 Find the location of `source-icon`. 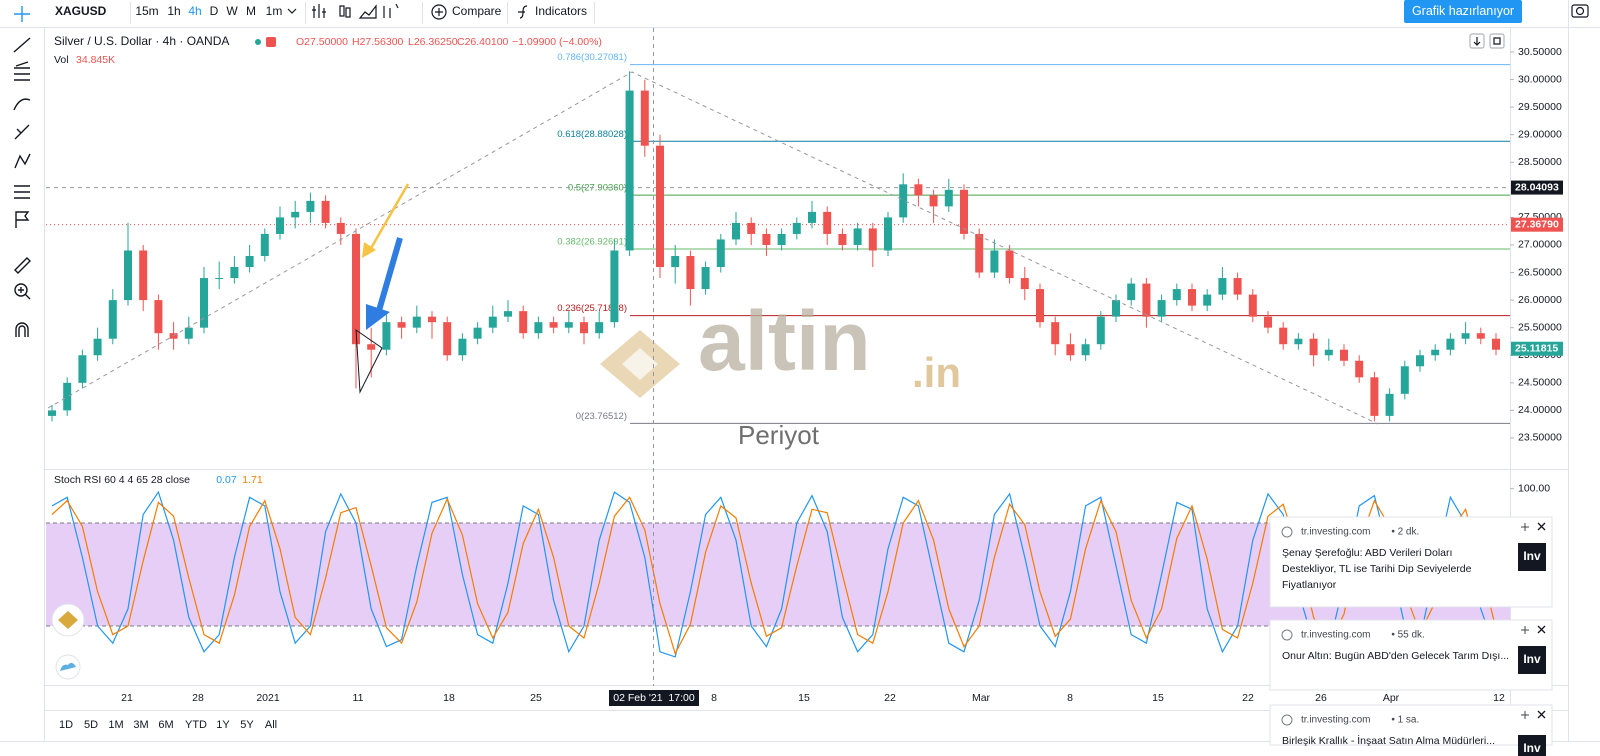

source-icon is located at coordinates (1287, 720).